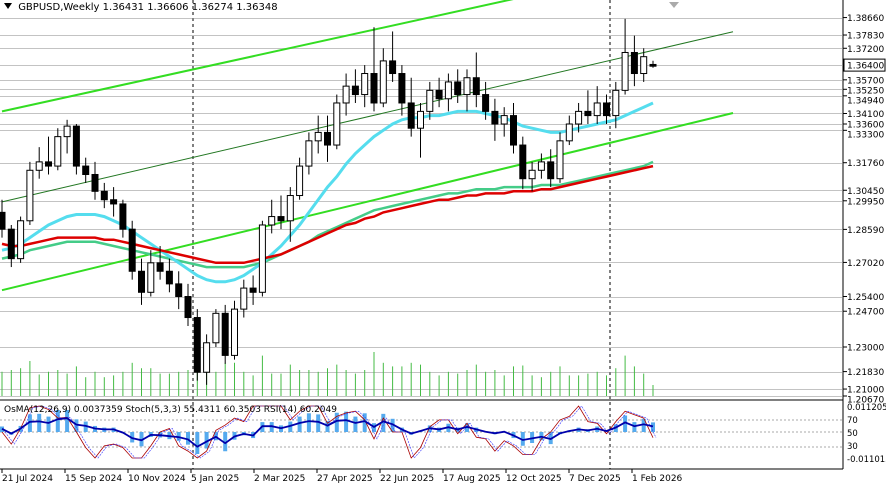  I want to click on osc-label-1: 70, so click(852, 421).